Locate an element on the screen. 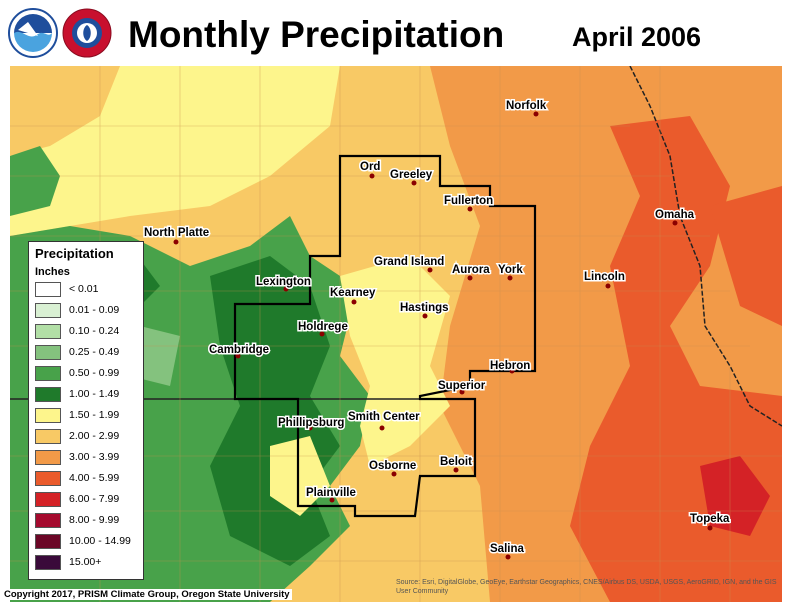 The image size is (792, 612). city-label-aurora: Aurora is located at coordinates (471, 270).